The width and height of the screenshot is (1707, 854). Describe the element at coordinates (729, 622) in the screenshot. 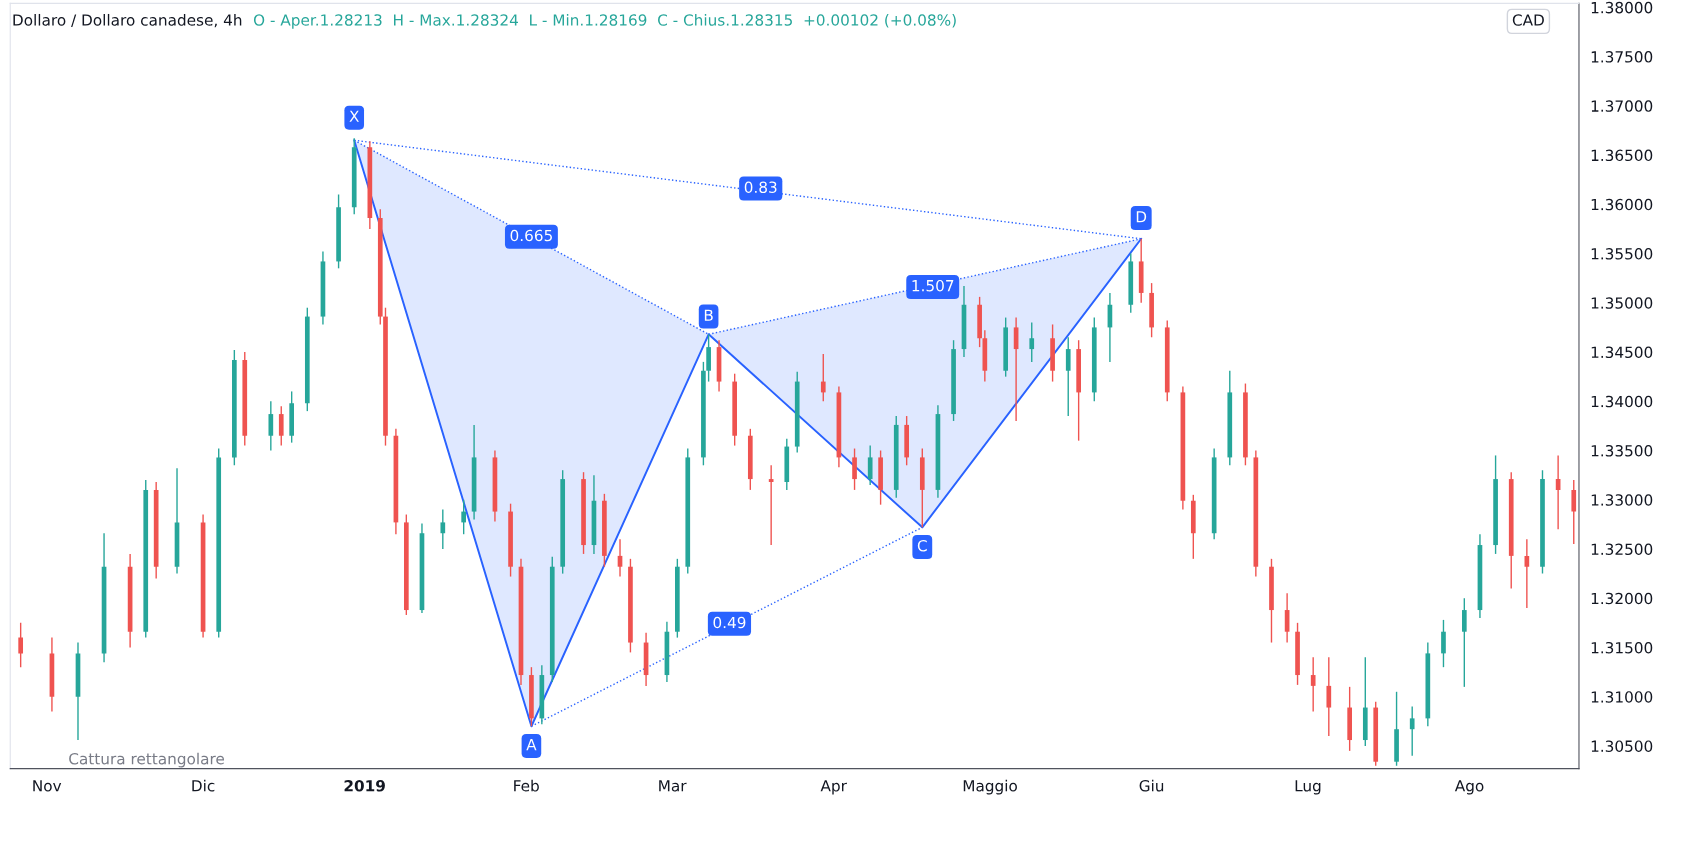

I see `annotation: 0.49` at that location.